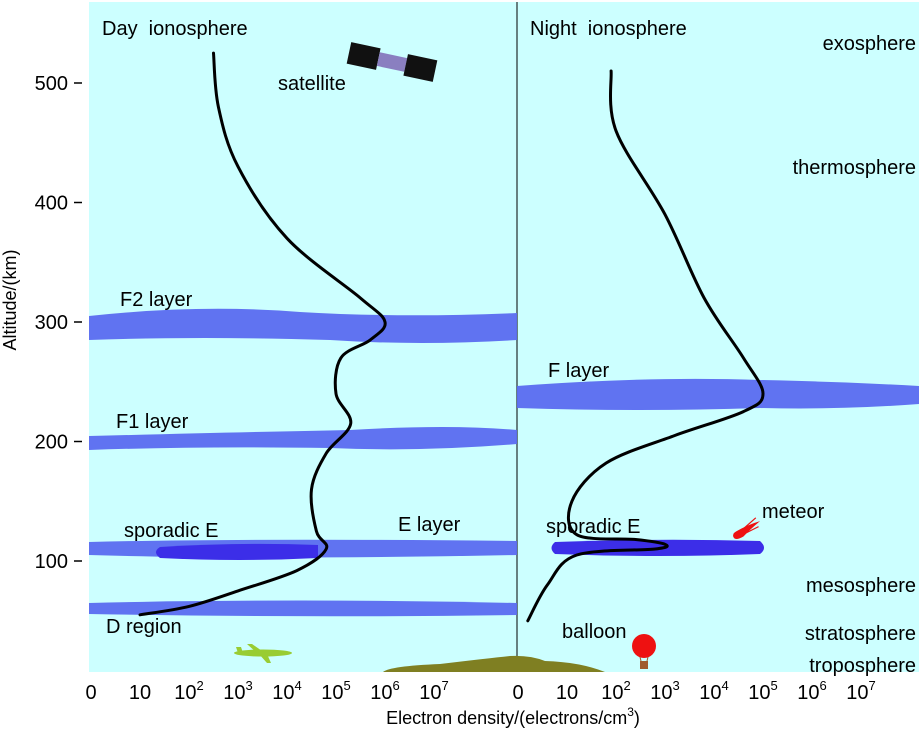 The width and height of the screenshot is (922, 731). What do you see at coordinates (144, 627) in the screenshot?
I see `d-region-label: D region` at bounding box center [144, 627].